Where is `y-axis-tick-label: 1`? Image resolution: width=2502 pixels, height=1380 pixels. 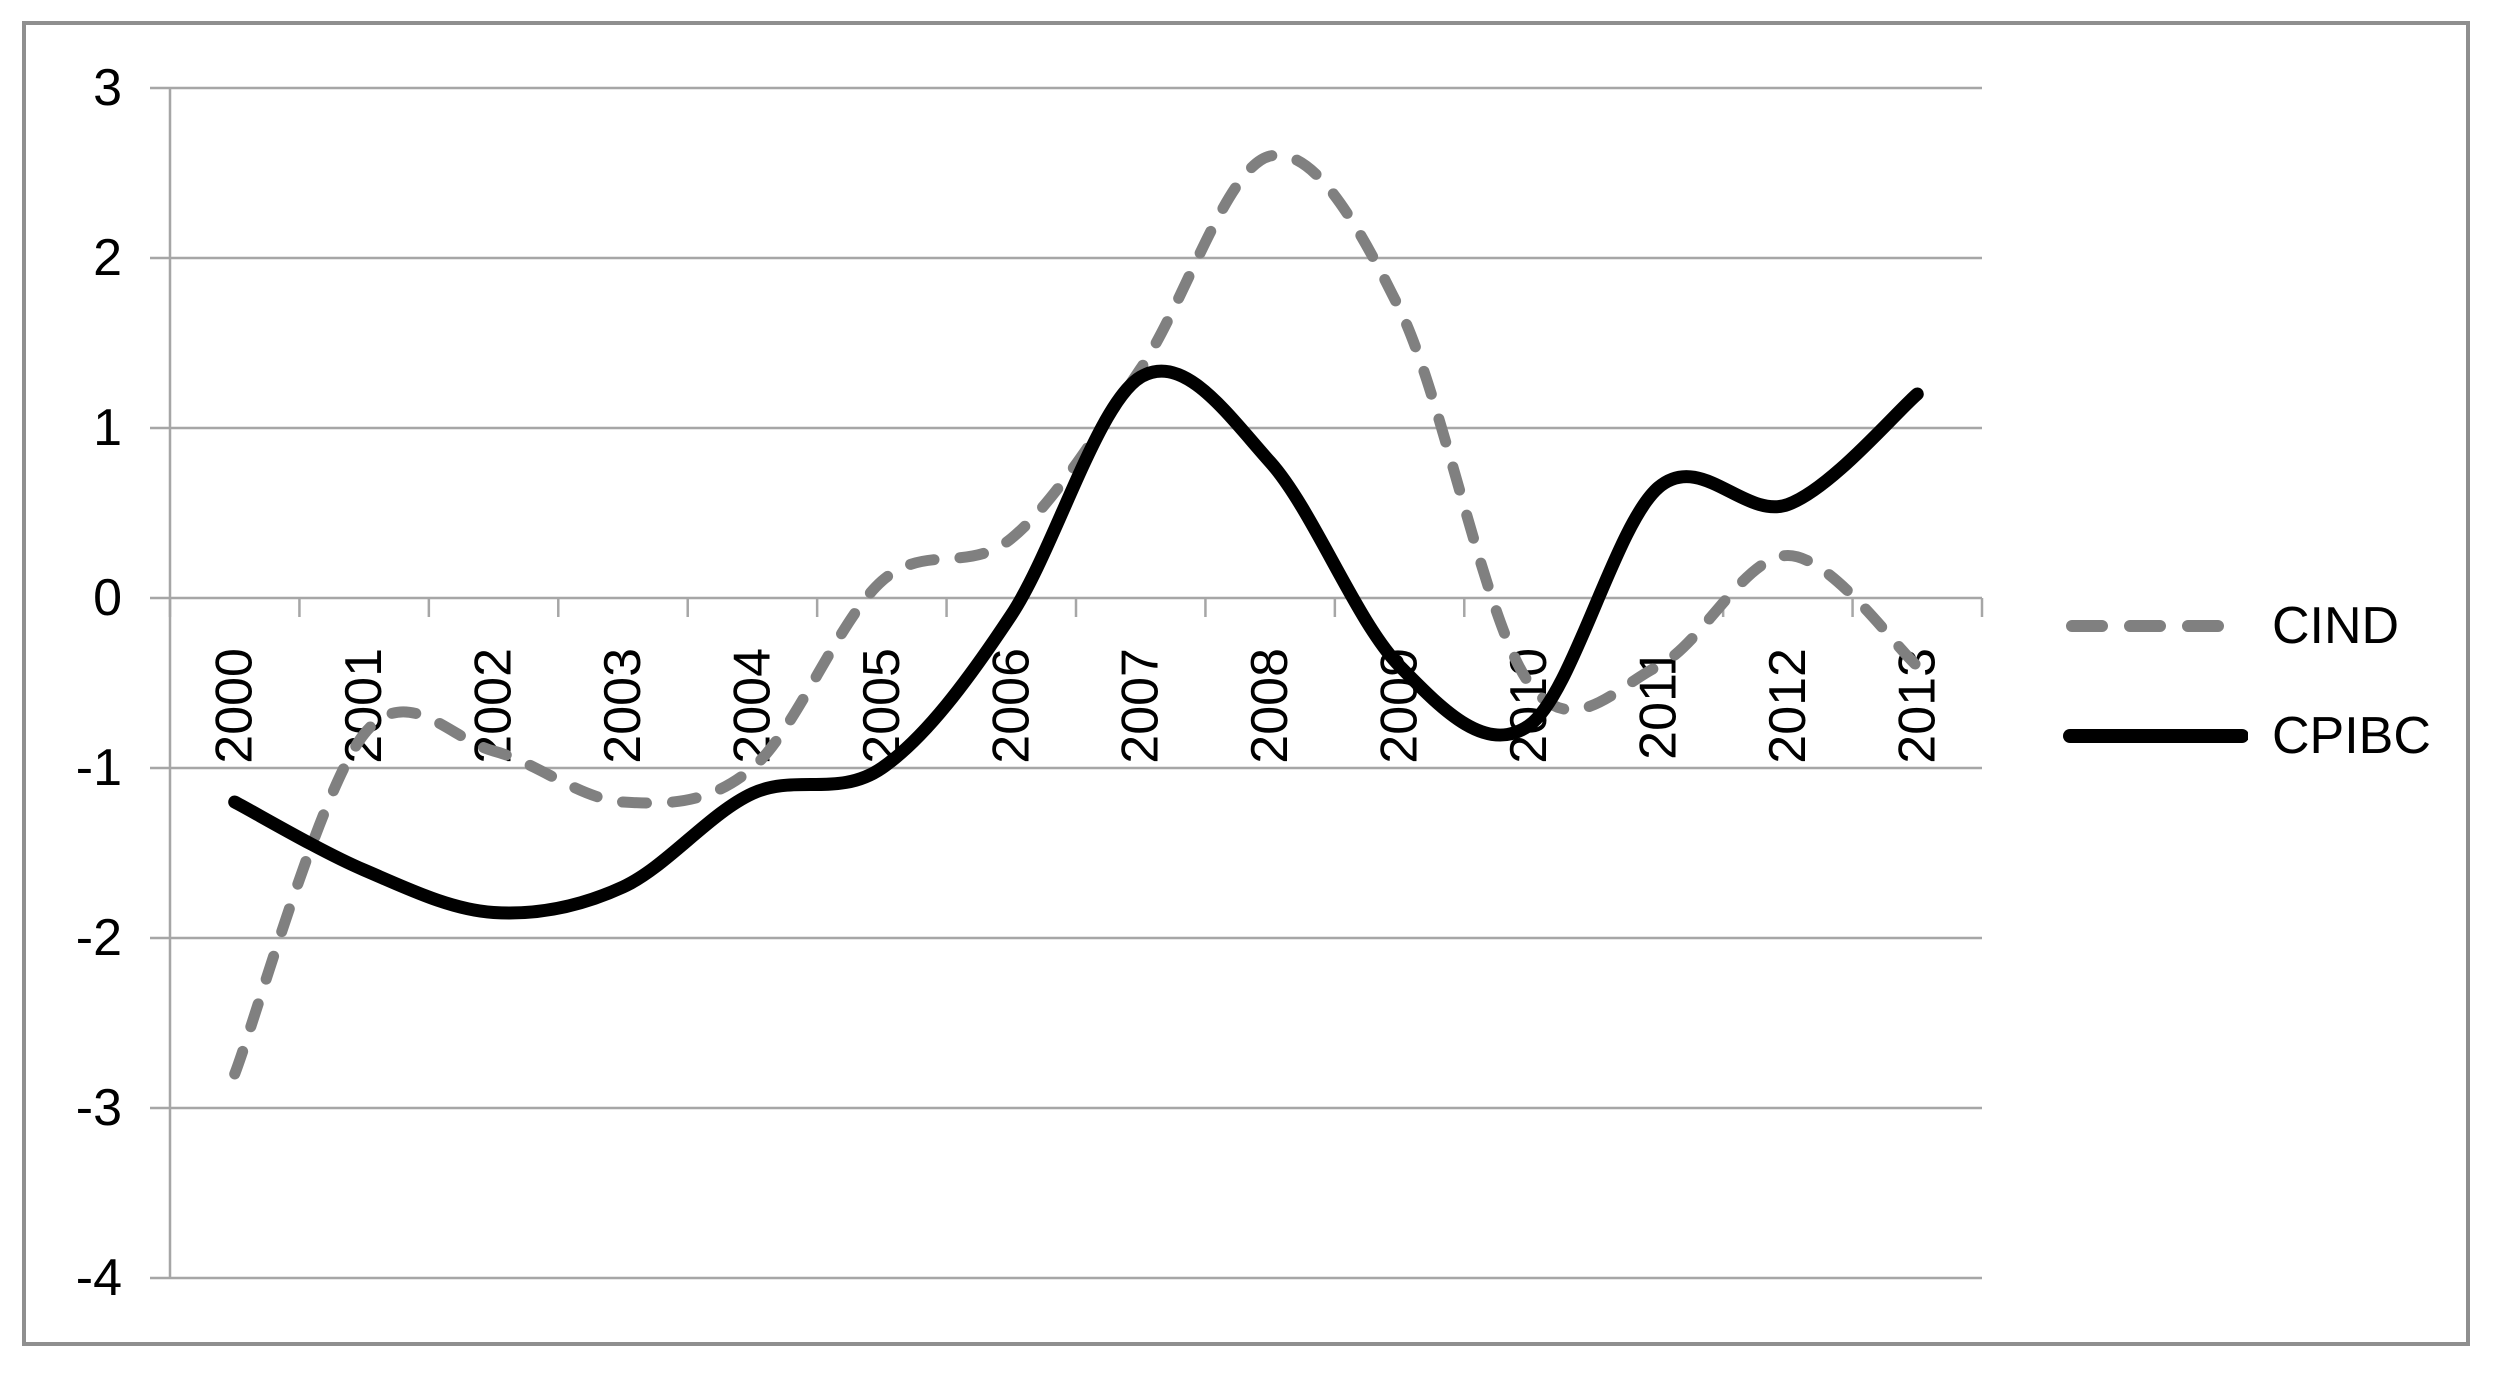 y-axis-tick-label: 1 is located at coordinates (107, 428).